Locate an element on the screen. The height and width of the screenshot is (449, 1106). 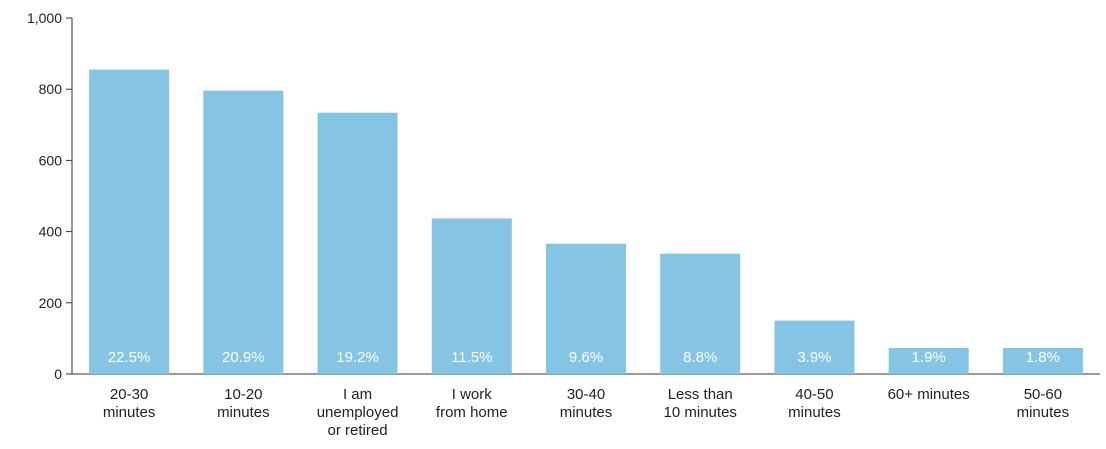
x-category-label: 30-40 minutes is located at coordinates (586, 403).